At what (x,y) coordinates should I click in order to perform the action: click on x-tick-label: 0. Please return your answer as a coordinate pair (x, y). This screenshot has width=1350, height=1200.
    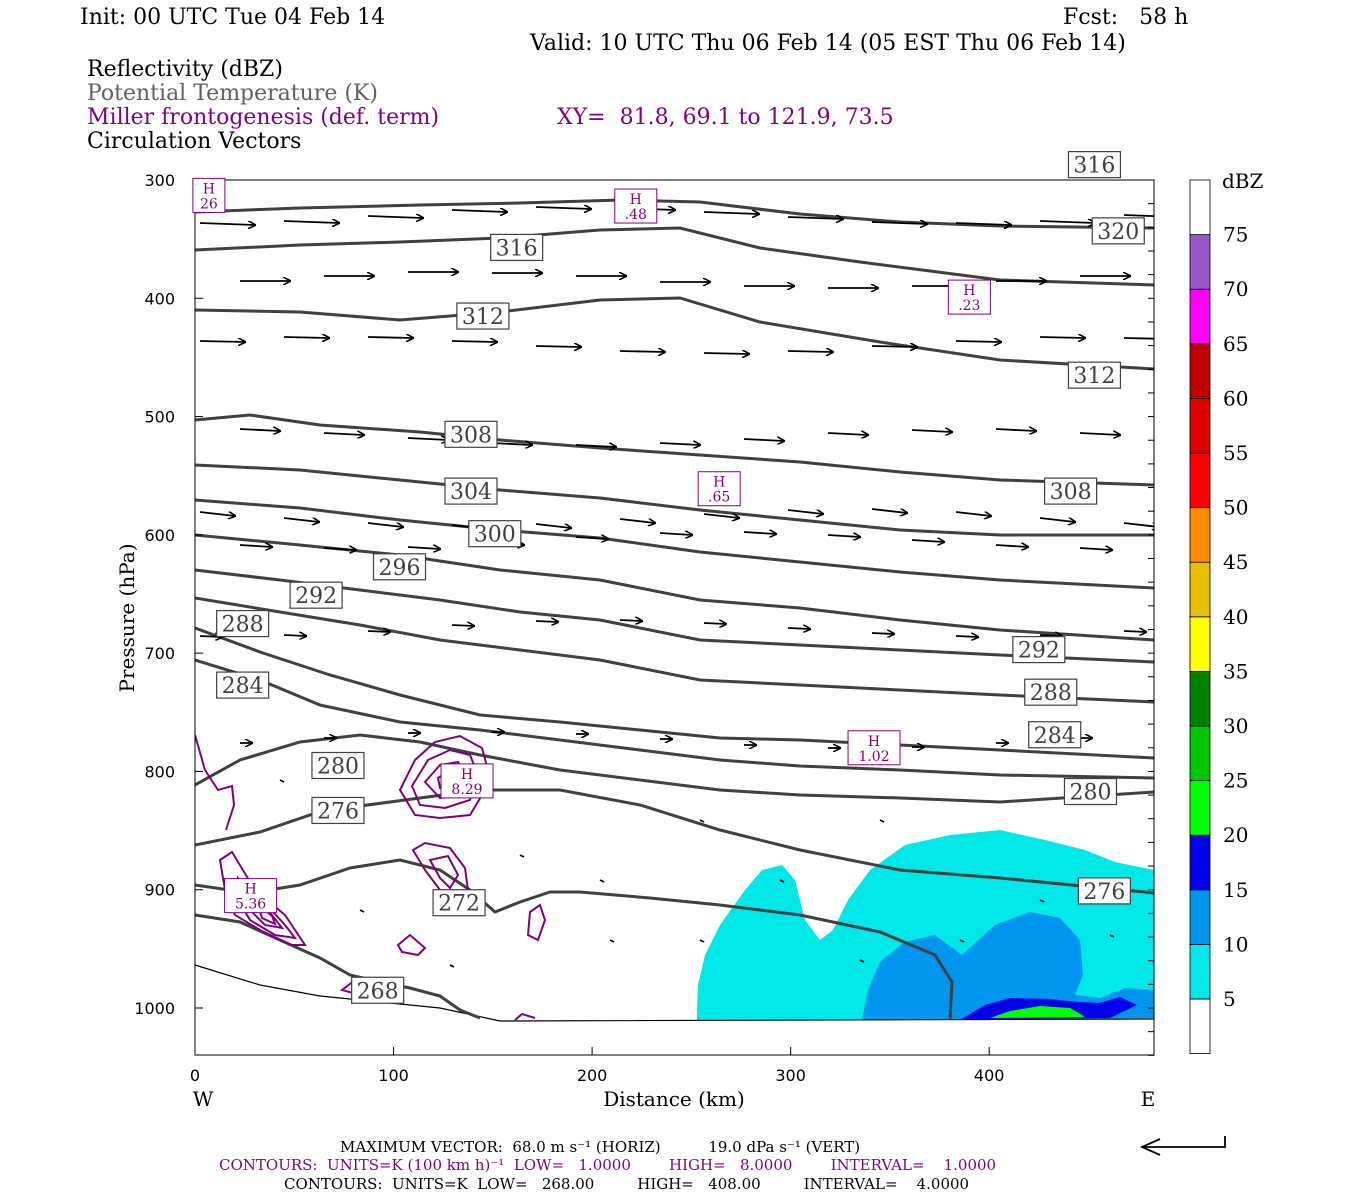
    Looking at the image, I should click on (195, 1075).